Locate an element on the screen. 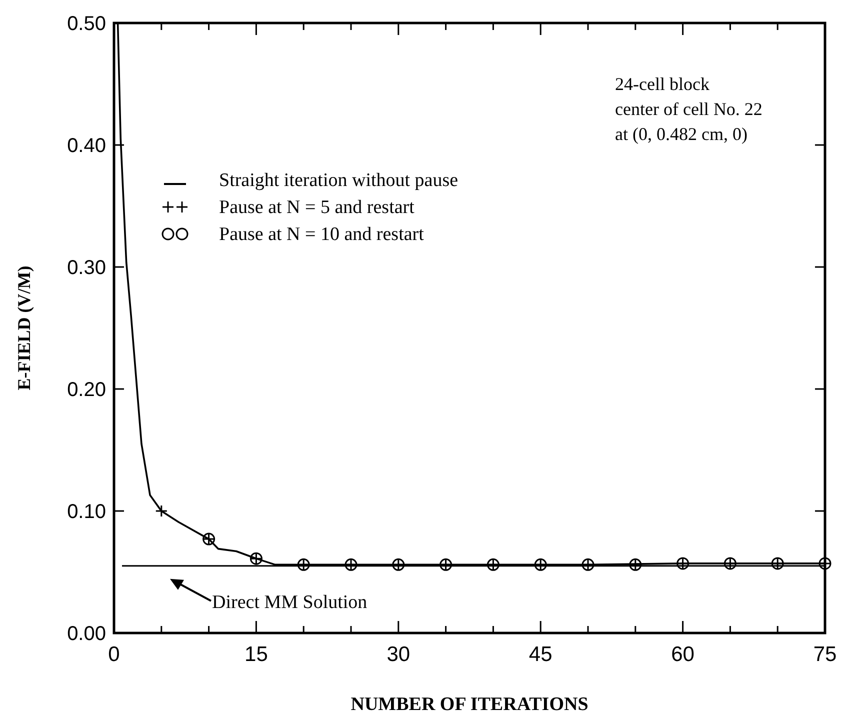 The image size is (849, 724). legend-label: Pause at N = 5 and restart is located at coordinates (317, 207).